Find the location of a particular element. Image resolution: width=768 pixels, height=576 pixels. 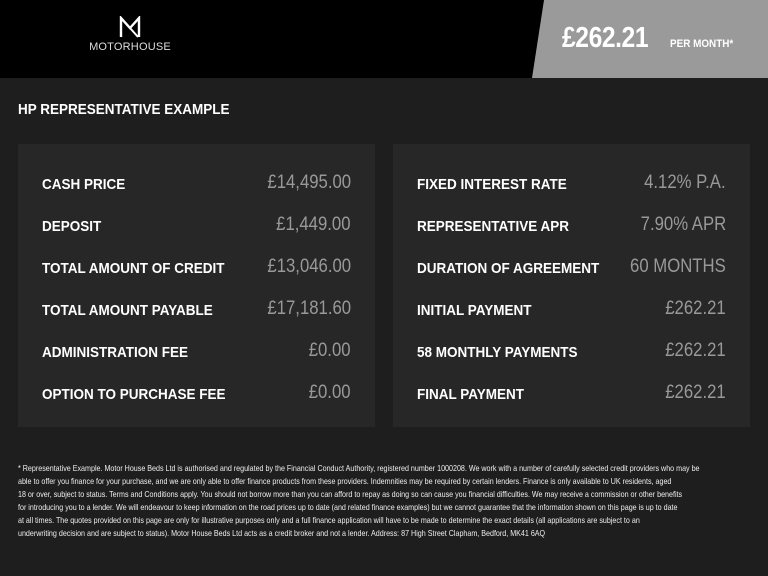

finance-label: TOTAL AMOUNT PAYABLE is located at coordinates (127, 310).